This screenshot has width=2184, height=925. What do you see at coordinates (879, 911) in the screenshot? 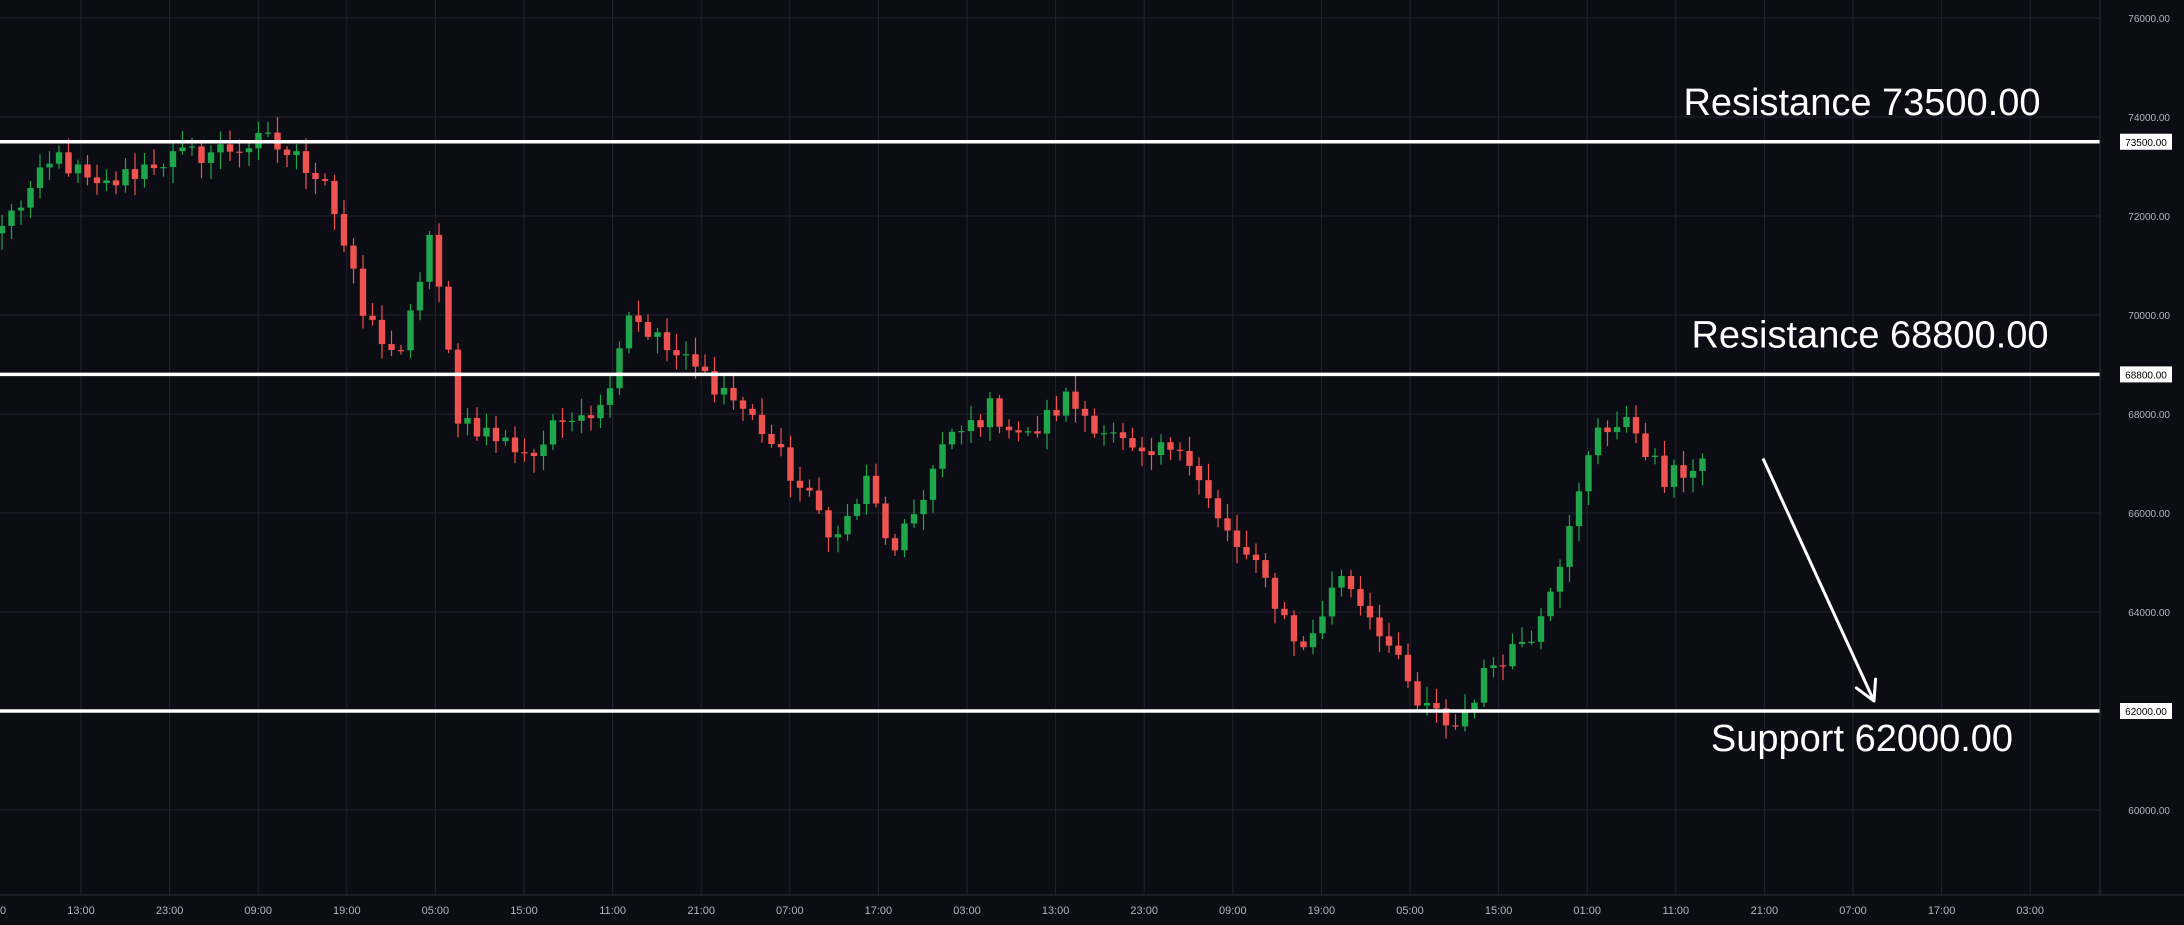
I see `x-tick-label: 17:00` at bounding box center [879, 911].